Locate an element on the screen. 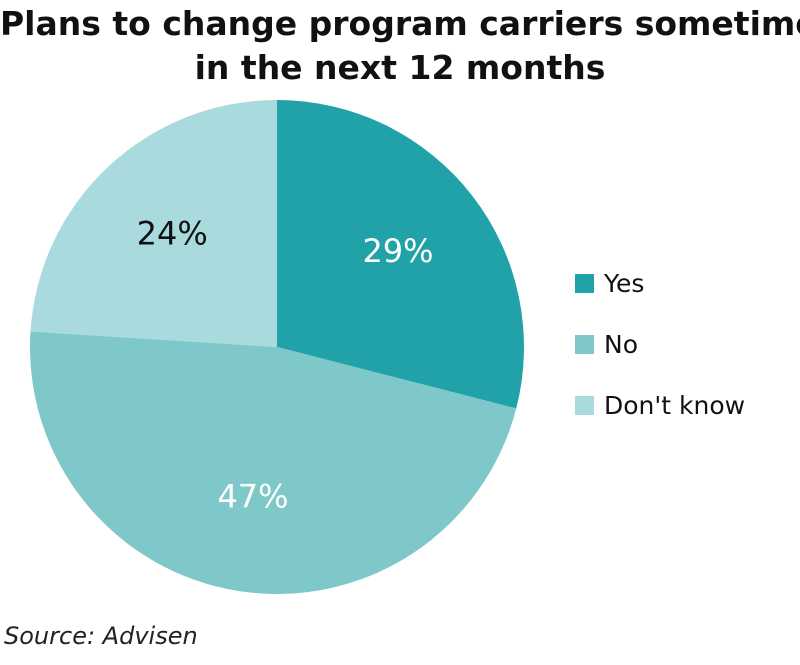 This screenshot has width=800, height=665. legend-swatch-dont-know is located at coordinates (584, 405).